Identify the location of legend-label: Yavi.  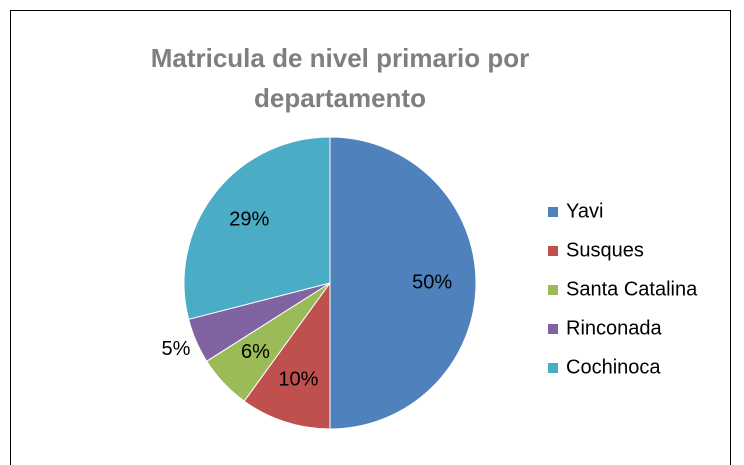
(584, 211).